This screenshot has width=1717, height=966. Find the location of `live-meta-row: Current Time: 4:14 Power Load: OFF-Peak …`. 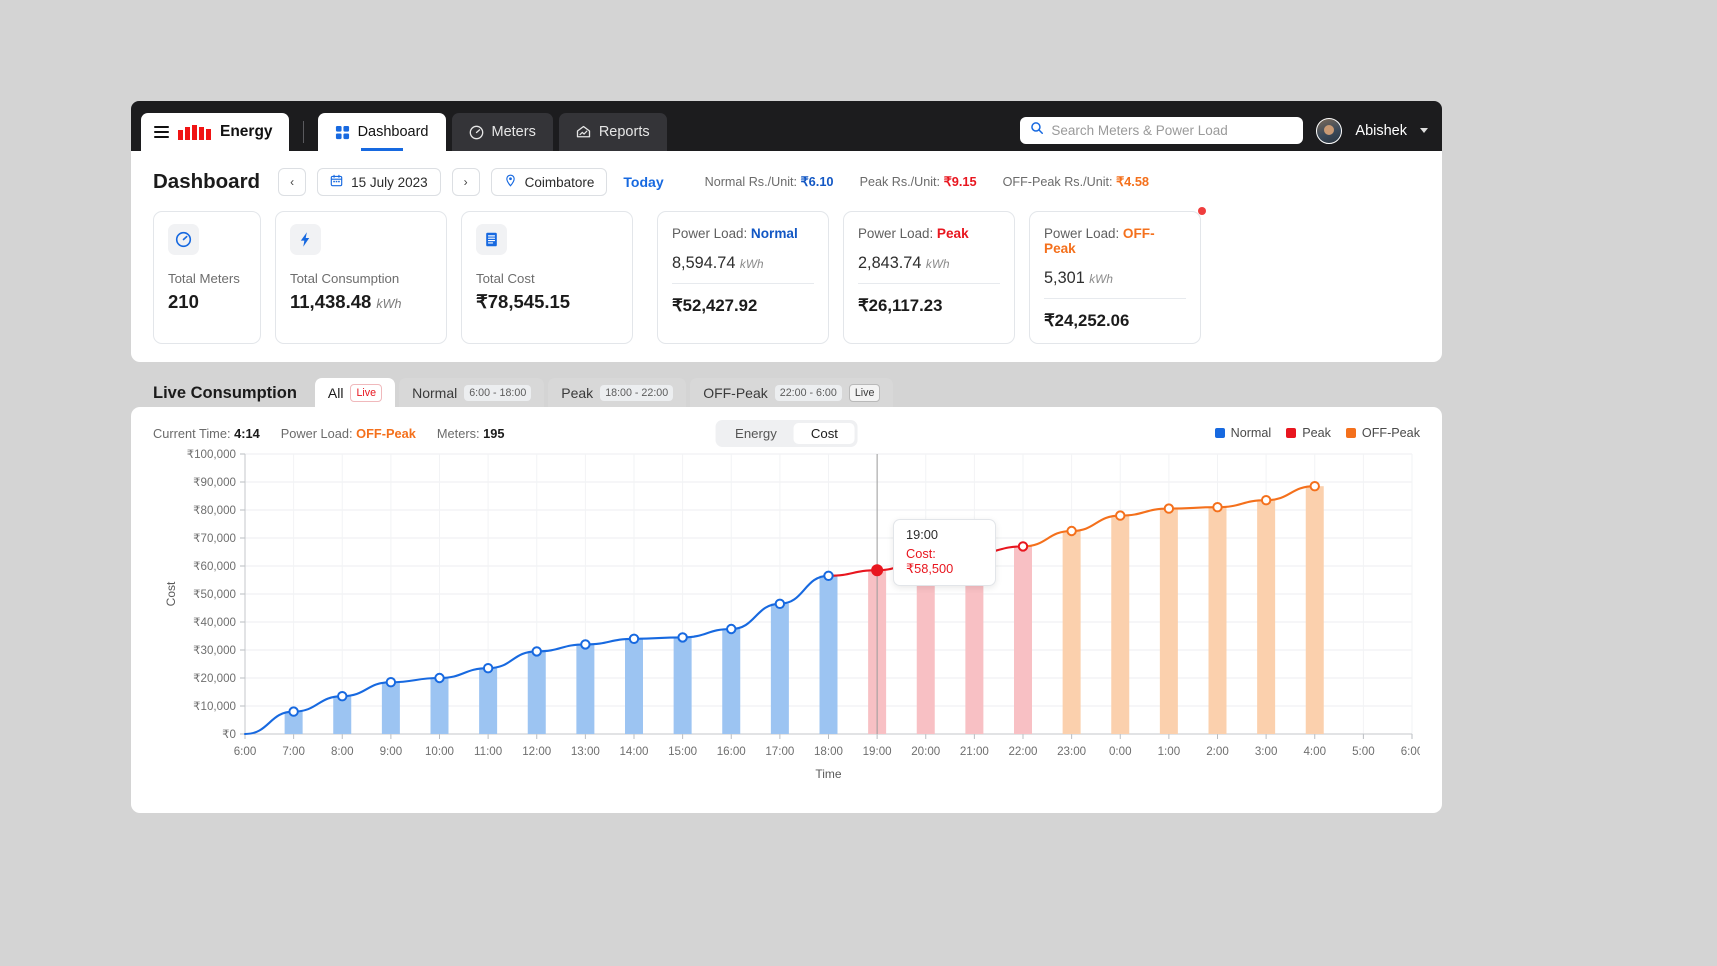

live-meta-row: Current Time: 4:14 Power Load: OFF-Peak … is located at coordinates (786, 433).